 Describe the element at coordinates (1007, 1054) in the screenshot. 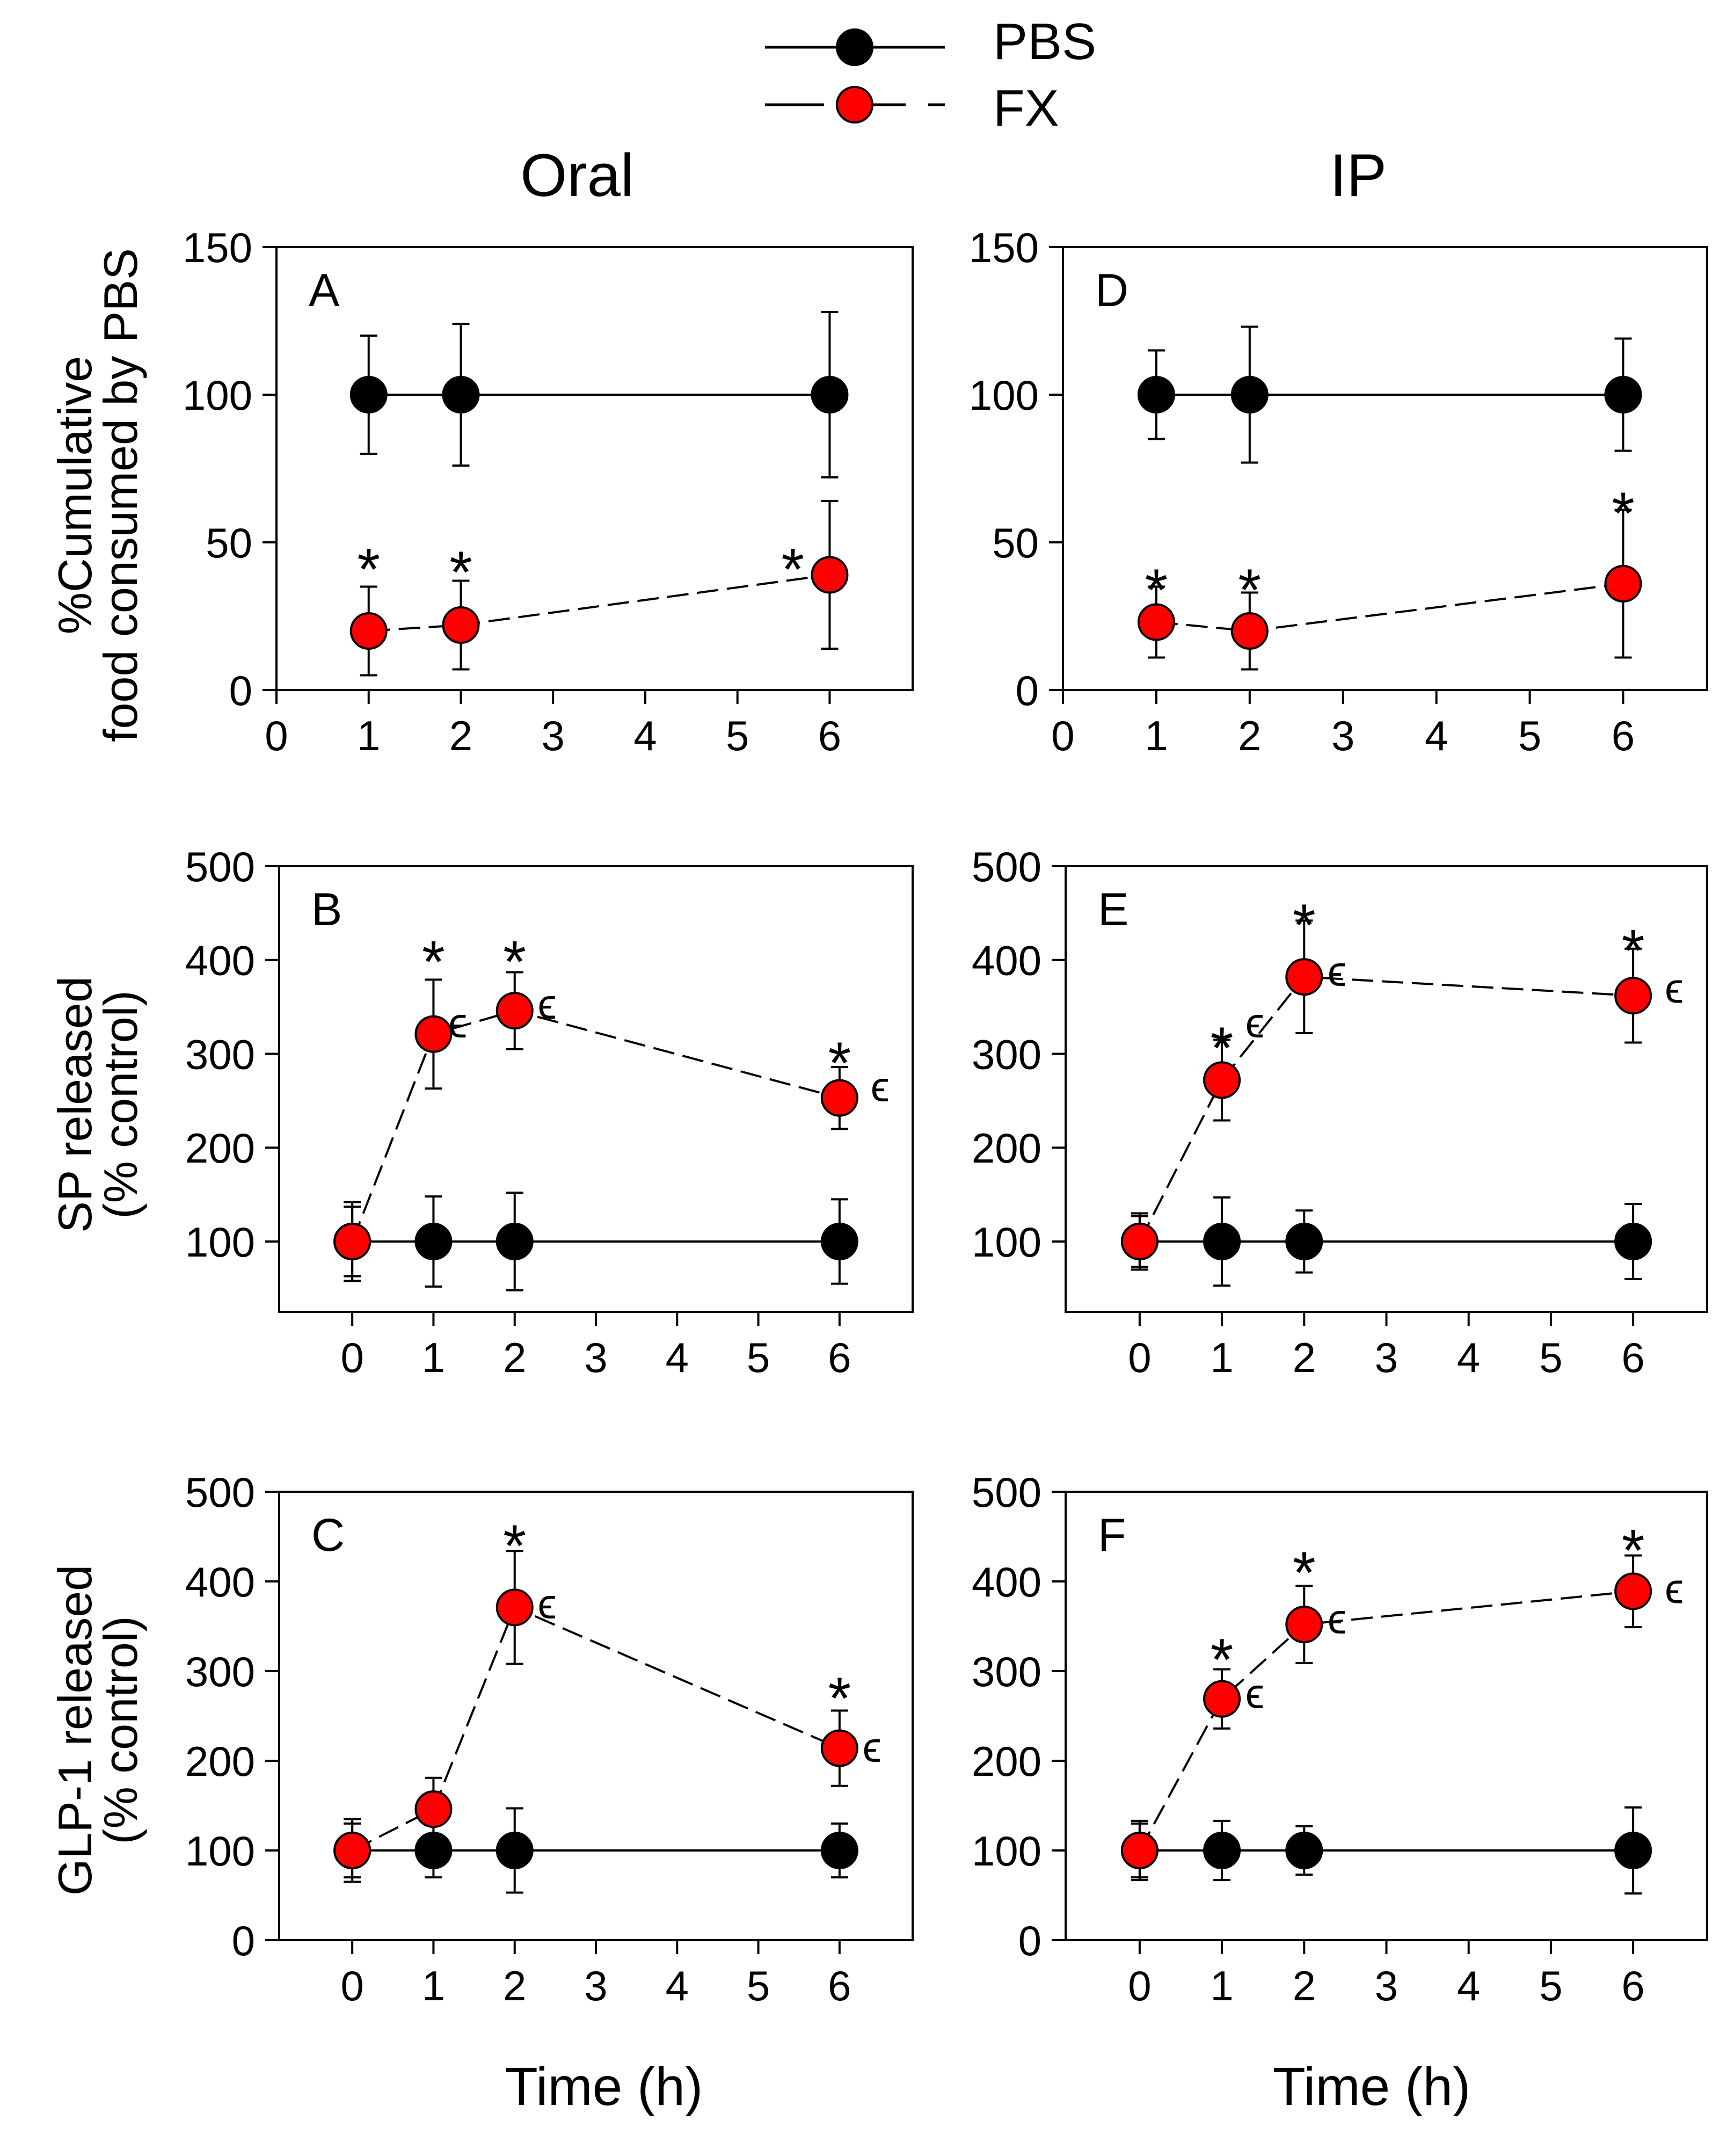

I see `y-tick-label-e-300: 300` at that location.